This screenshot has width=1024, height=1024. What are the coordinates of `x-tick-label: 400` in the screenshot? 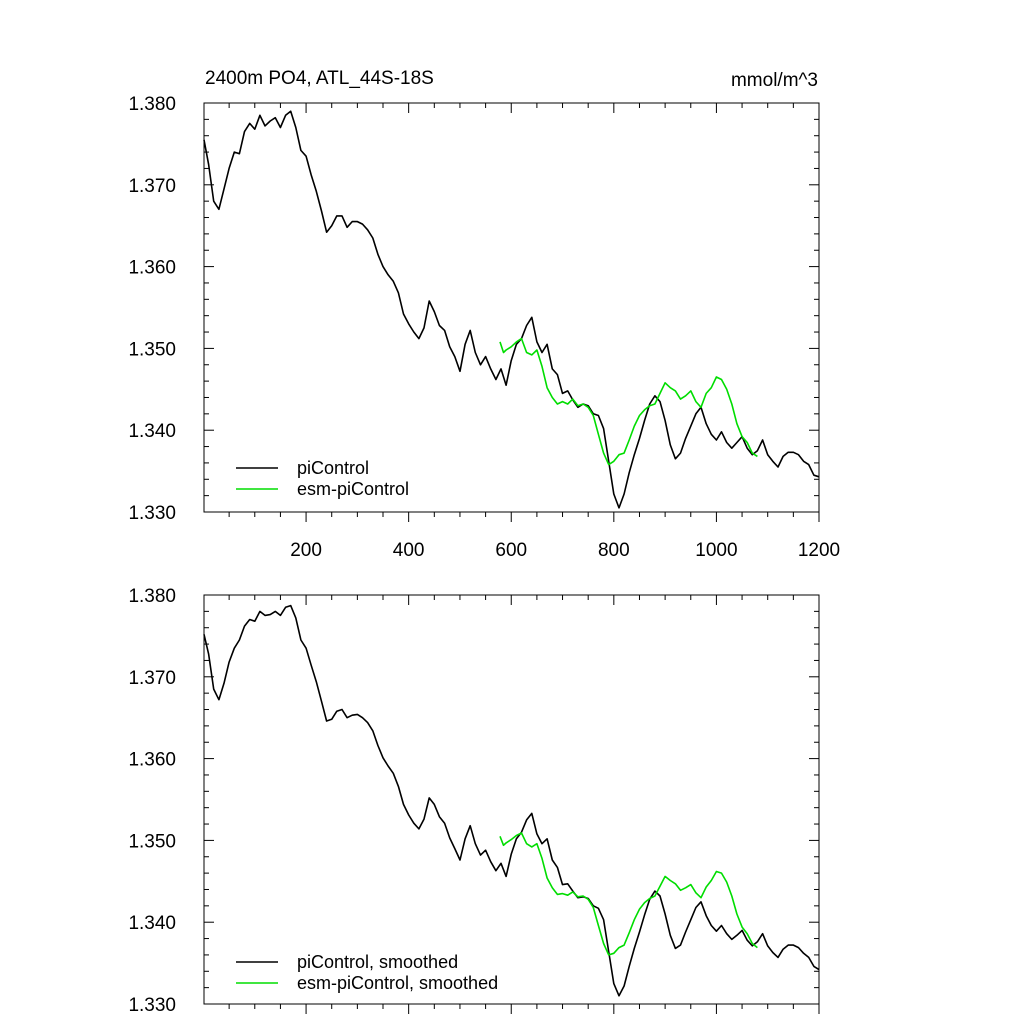 It's located at (409, 550).